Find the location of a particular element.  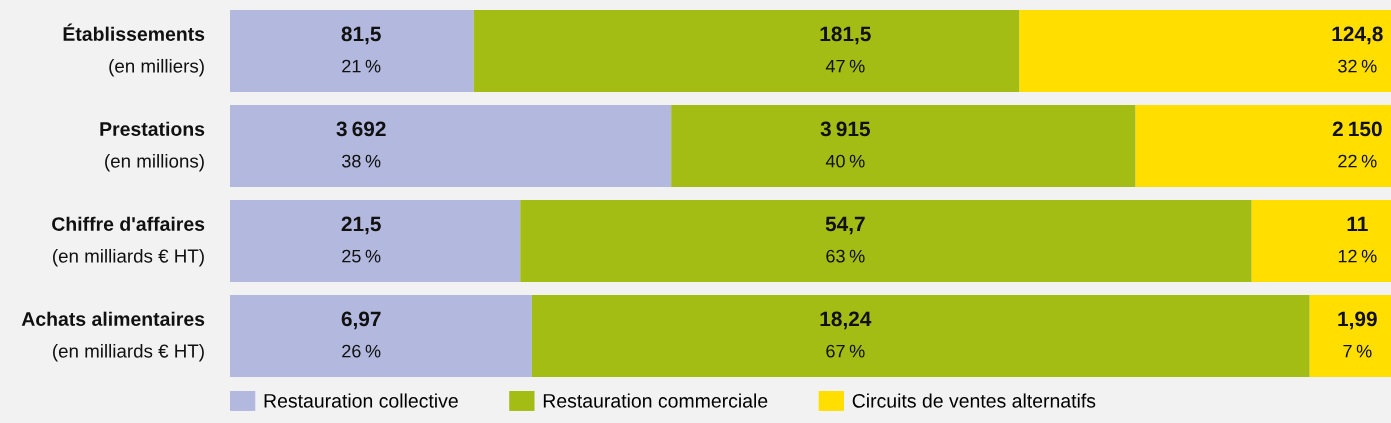

data-label: 54,7 63 % is located at coordinates (845, 239).